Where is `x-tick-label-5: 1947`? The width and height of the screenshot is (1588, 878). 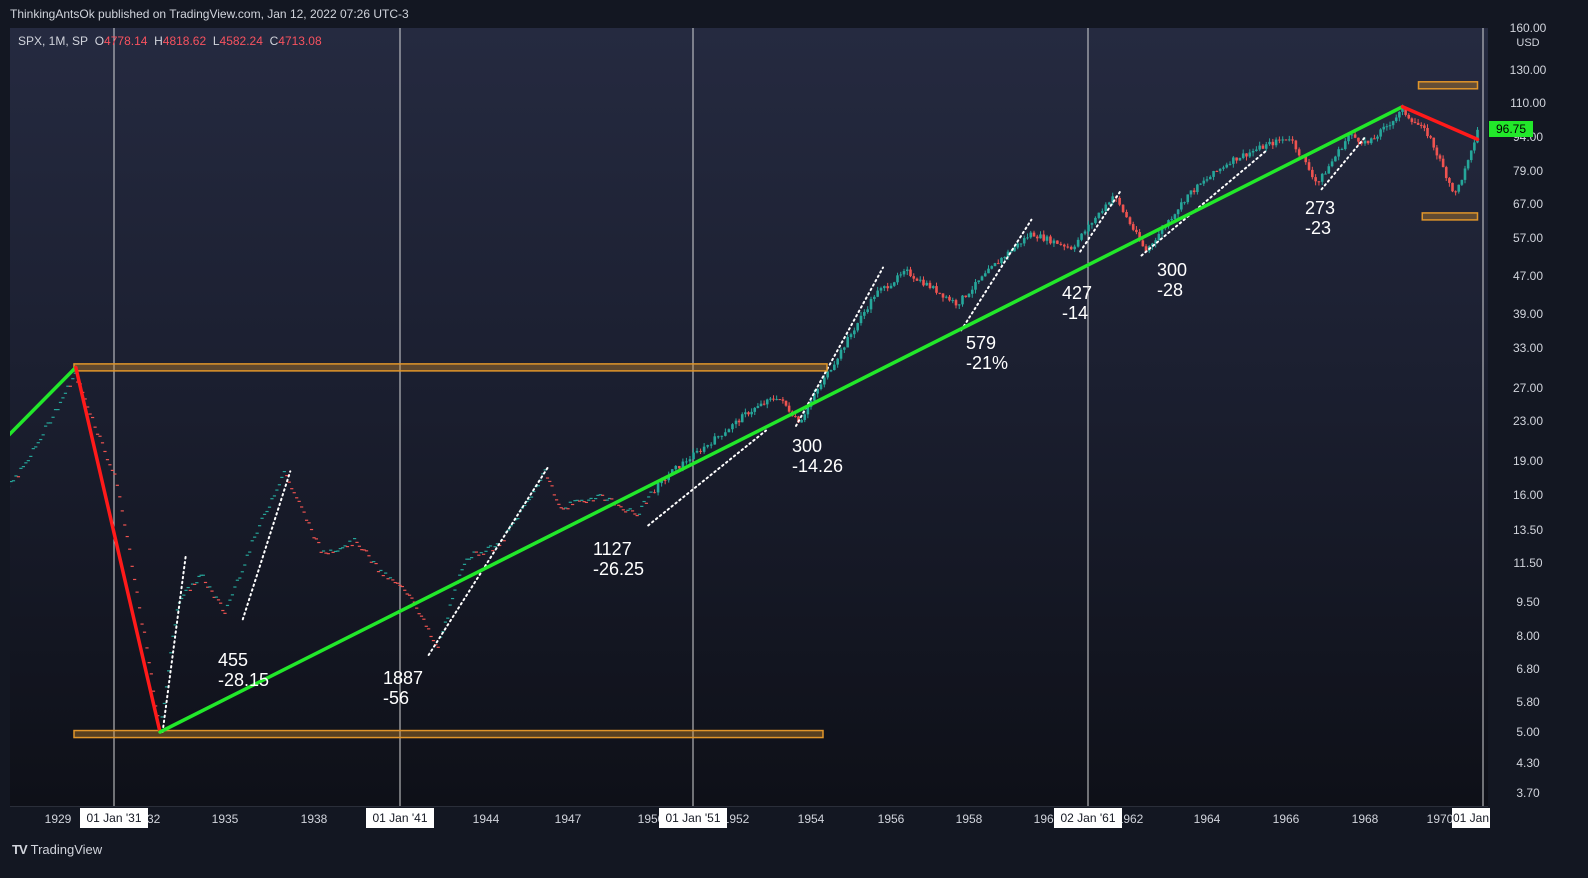 x-tick-label-5: 1947 is located at coordinates (568, 819).